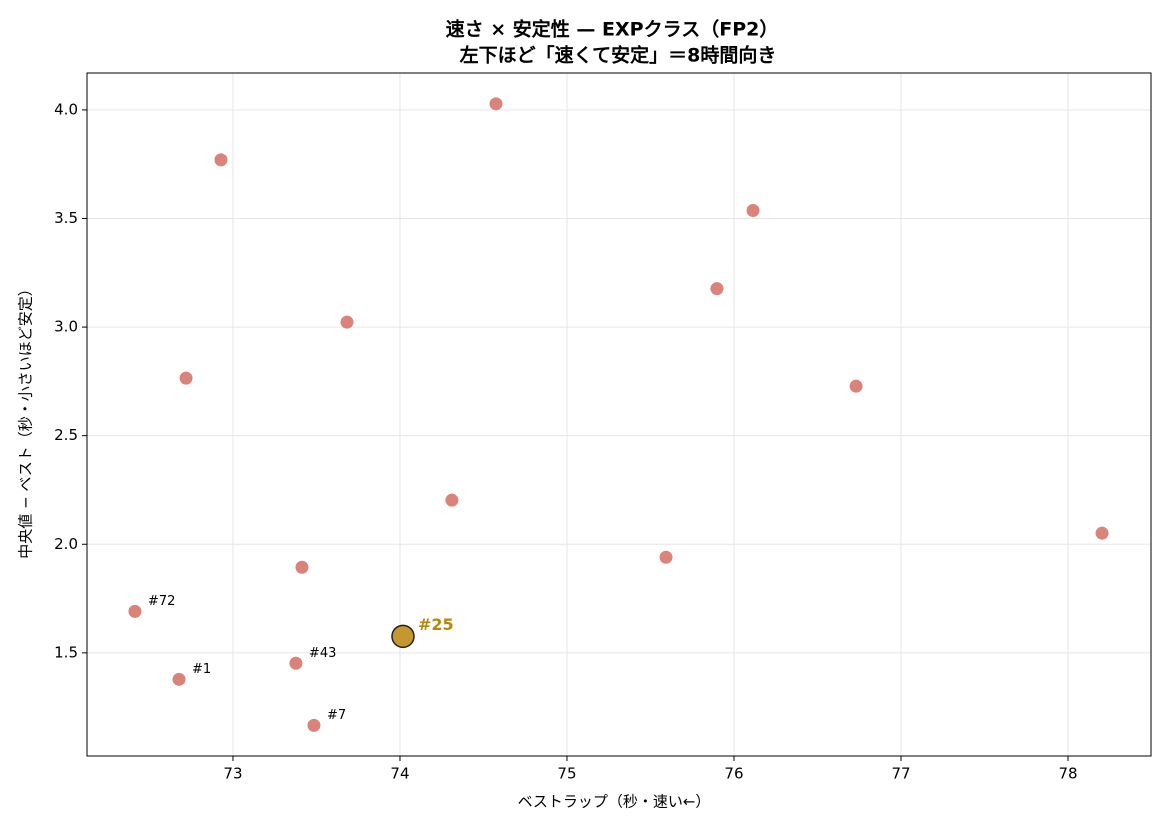  Describe the element at coordinates (900, 774) in the screenshot. I see `x-tick-label: 77` at that location.